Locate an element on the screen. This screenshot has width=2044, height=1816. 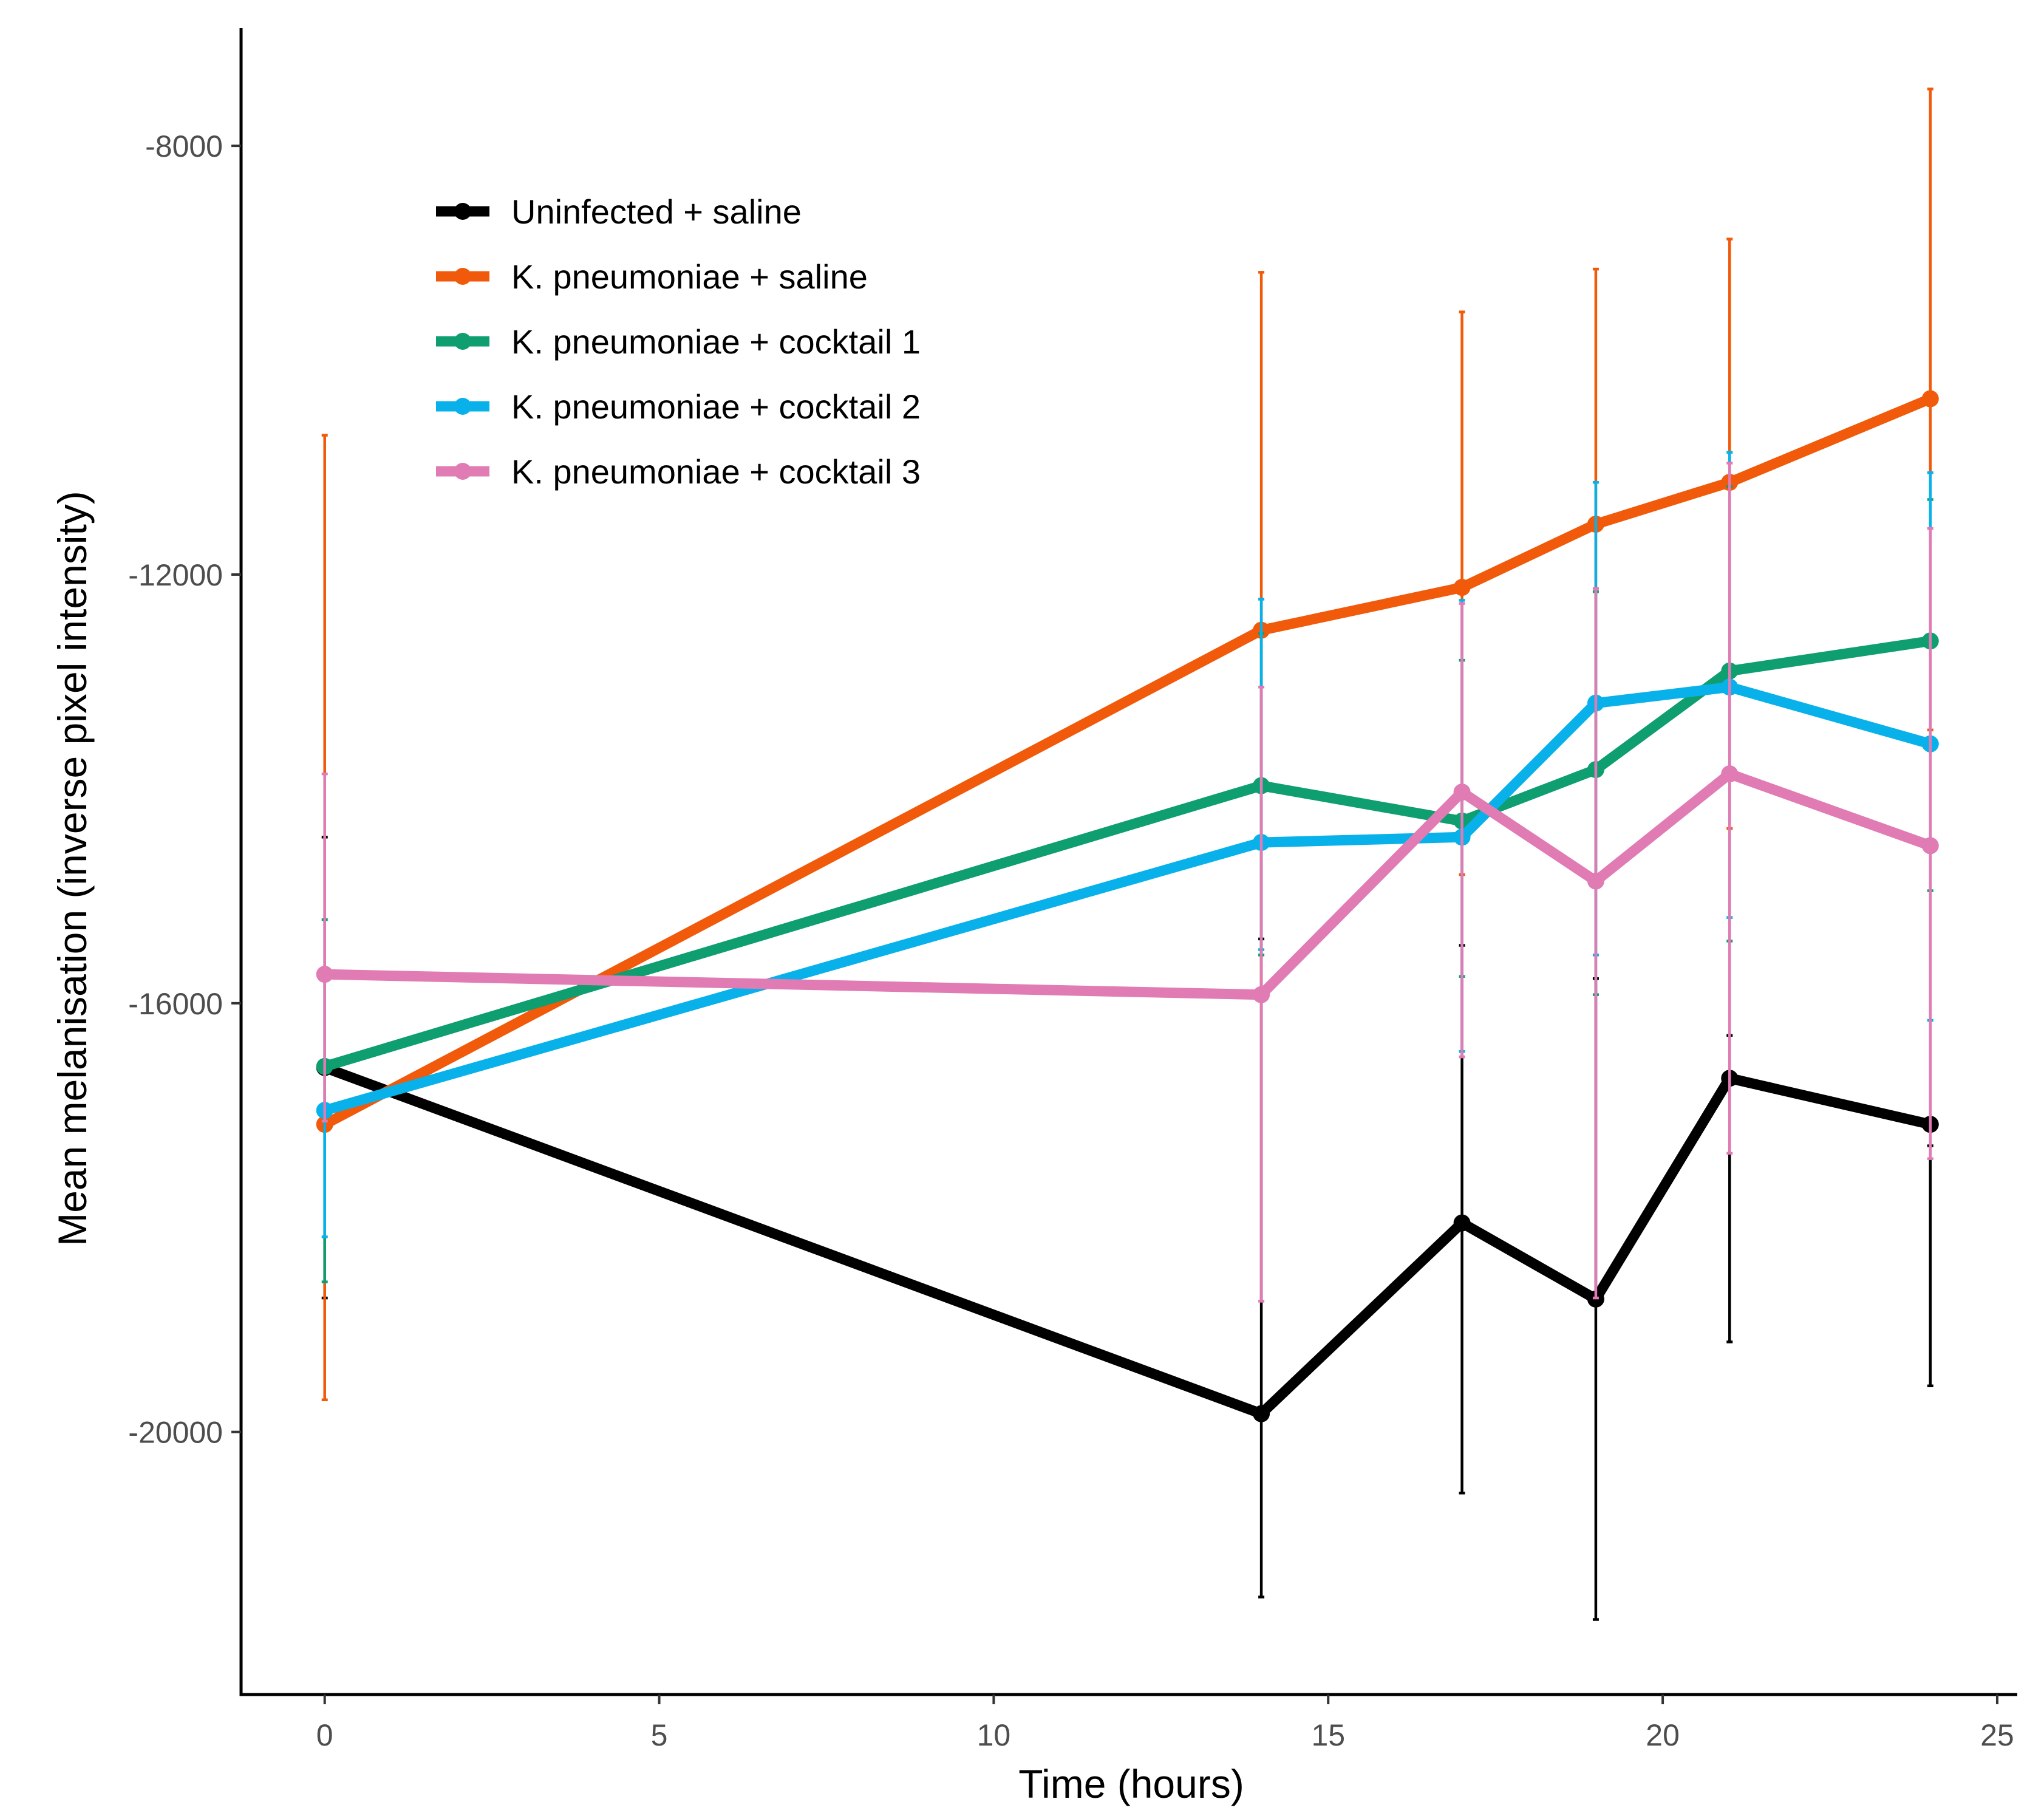
x-axis-label: Time (hours) is located at coordinates (1131, 1783).